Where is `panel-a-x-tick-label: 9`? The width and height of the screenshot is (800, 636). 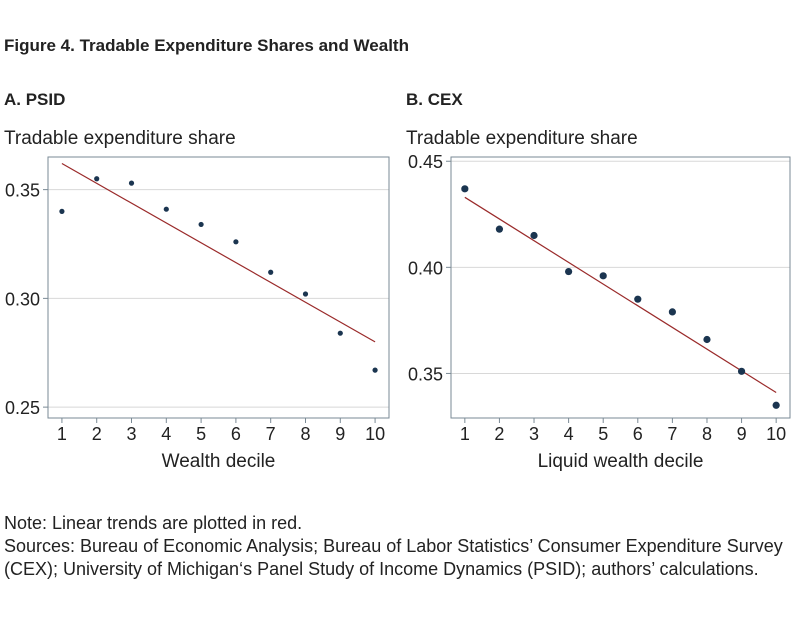 panel-a-x-tick-label: 9 is located at coordinates (340, 434).